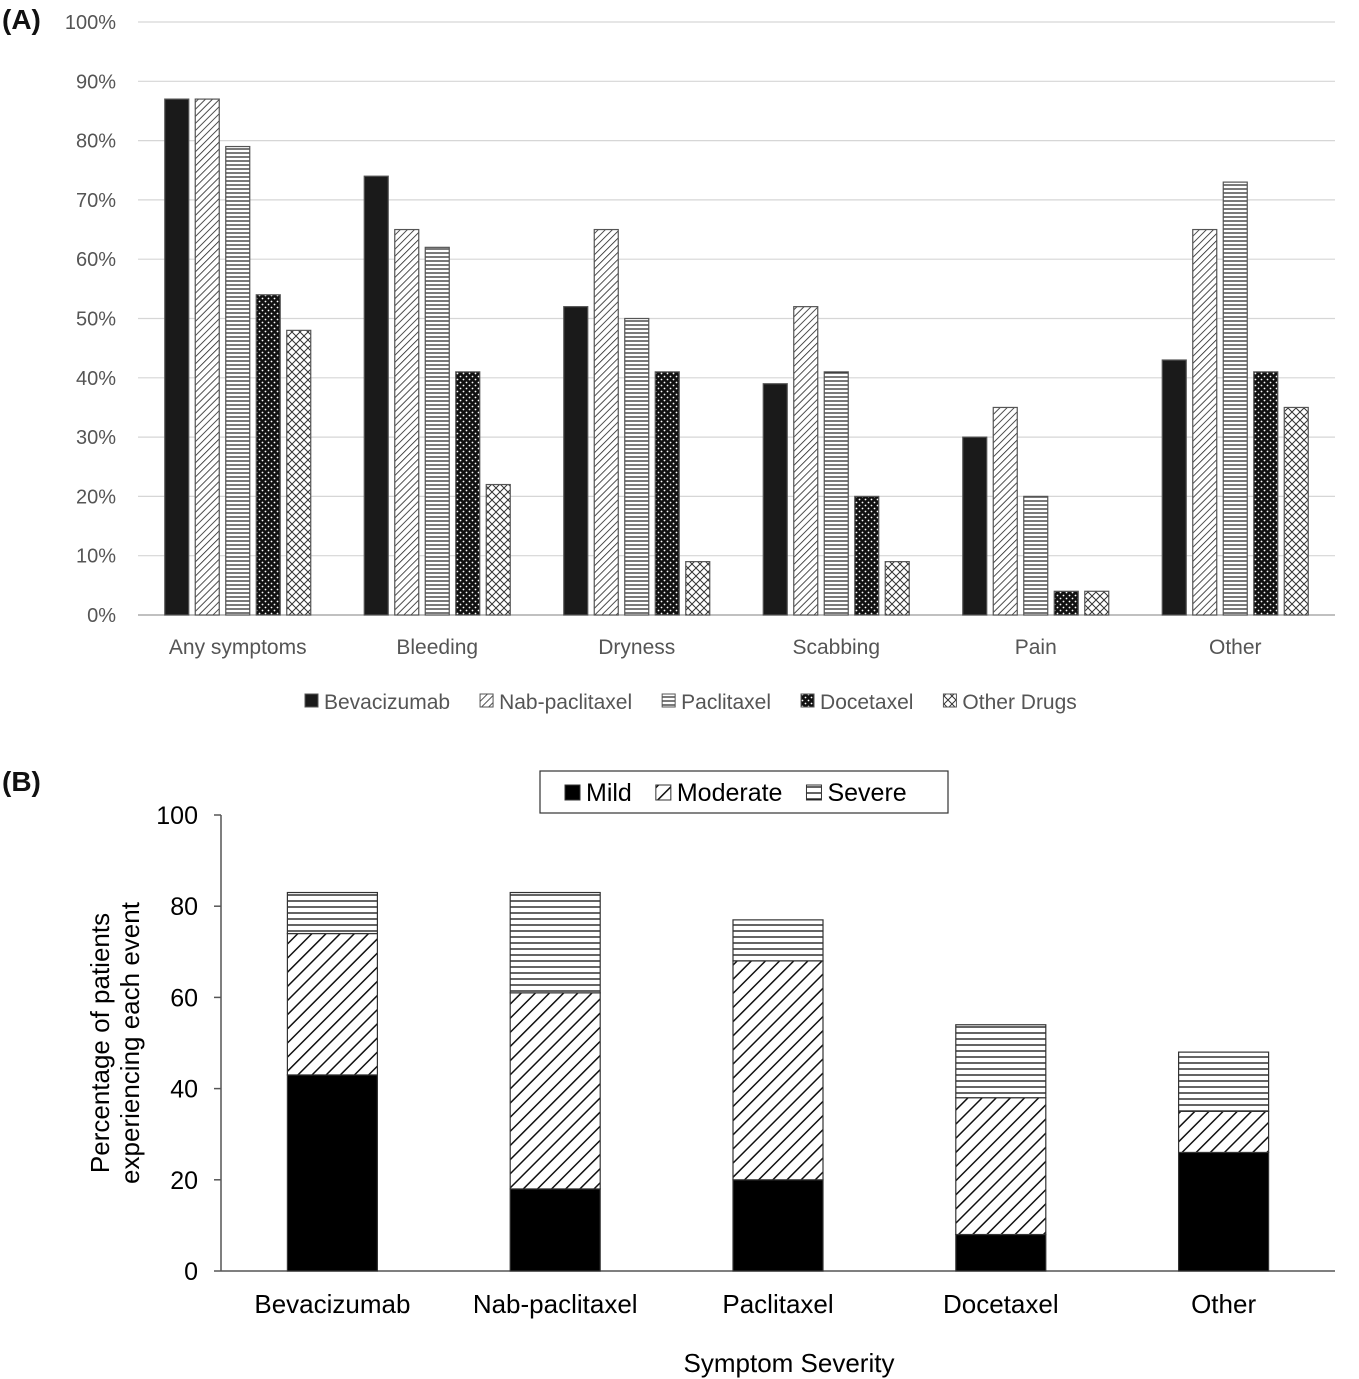  I want to click on y-tick-label: 20%, so click(96, 497).